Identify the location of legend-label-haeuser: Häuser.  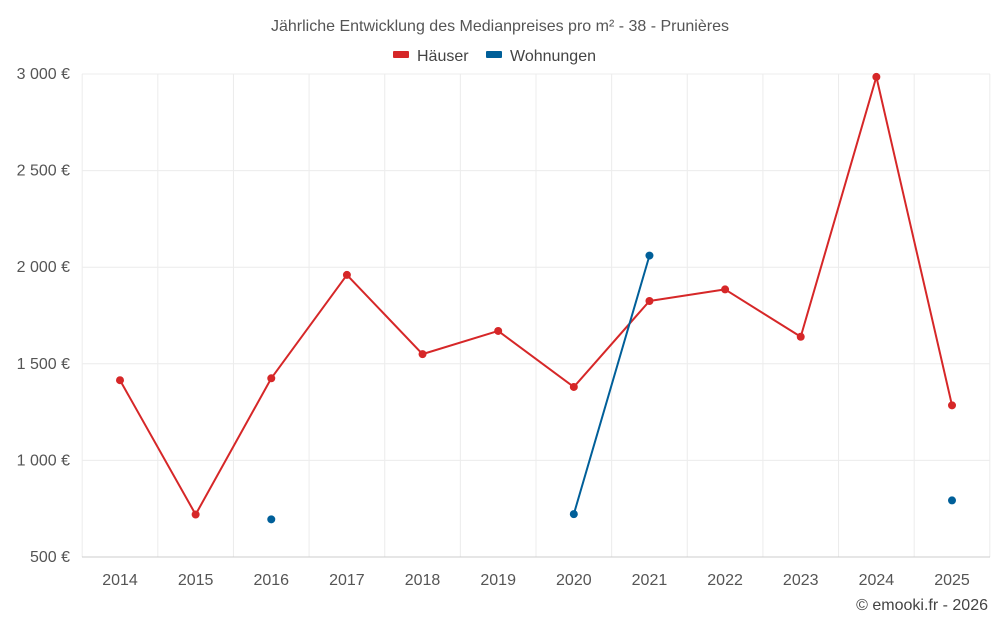
(443, 56).